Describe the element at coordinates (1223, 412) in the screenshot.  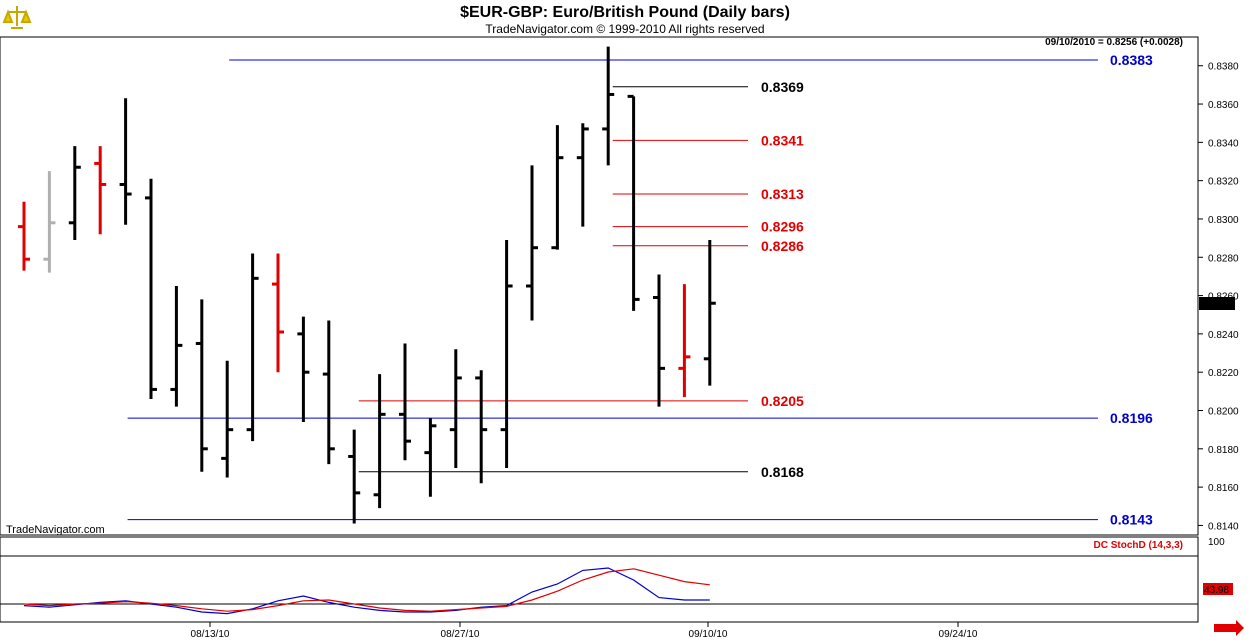
I see `y-tick-label: 0.8200` at that location.